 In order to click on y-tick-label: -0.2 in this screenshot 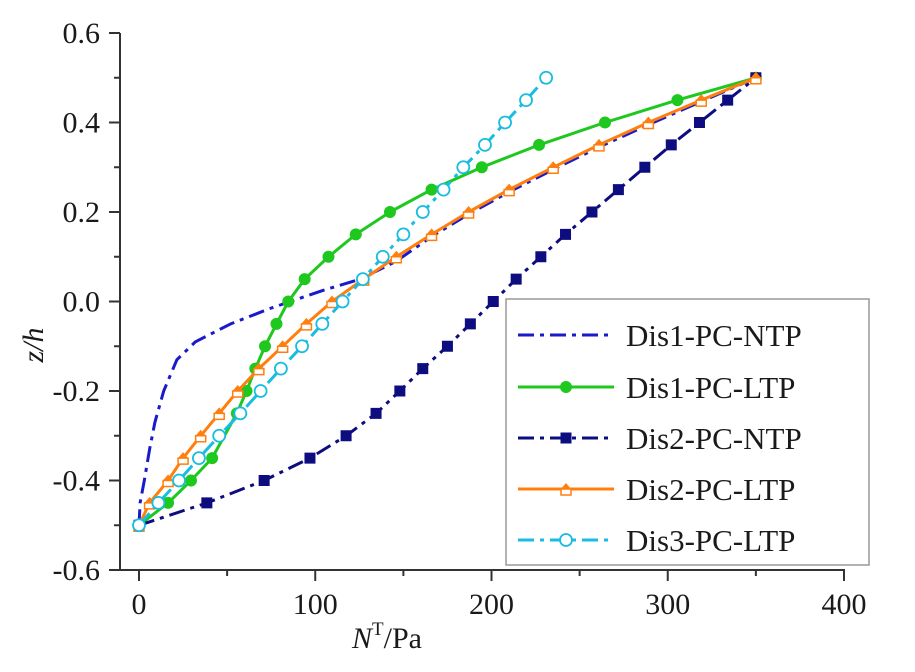, I will do `click(77, 391)`.